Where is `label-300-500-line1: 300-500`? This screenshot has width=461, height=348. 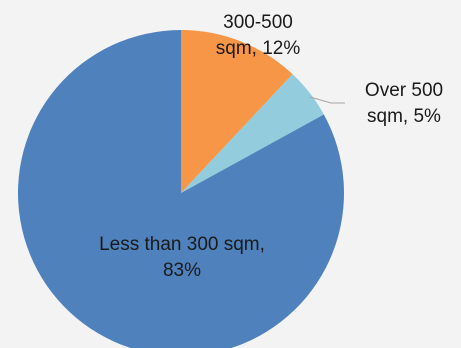 label-300-500-line1: 300-500 is located at coordinates (258, 22).